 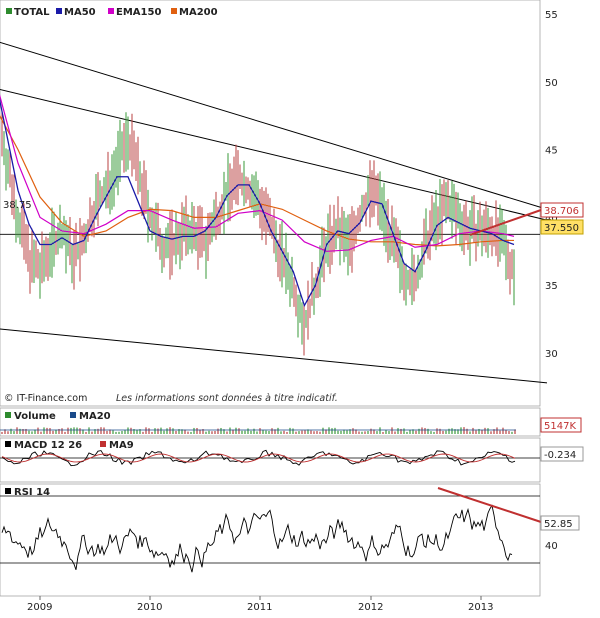 What do you see at coordinates (32, 492) in the screenshot?
I see `legend-rsi: RSI 14` at bounding box center [32, 492].